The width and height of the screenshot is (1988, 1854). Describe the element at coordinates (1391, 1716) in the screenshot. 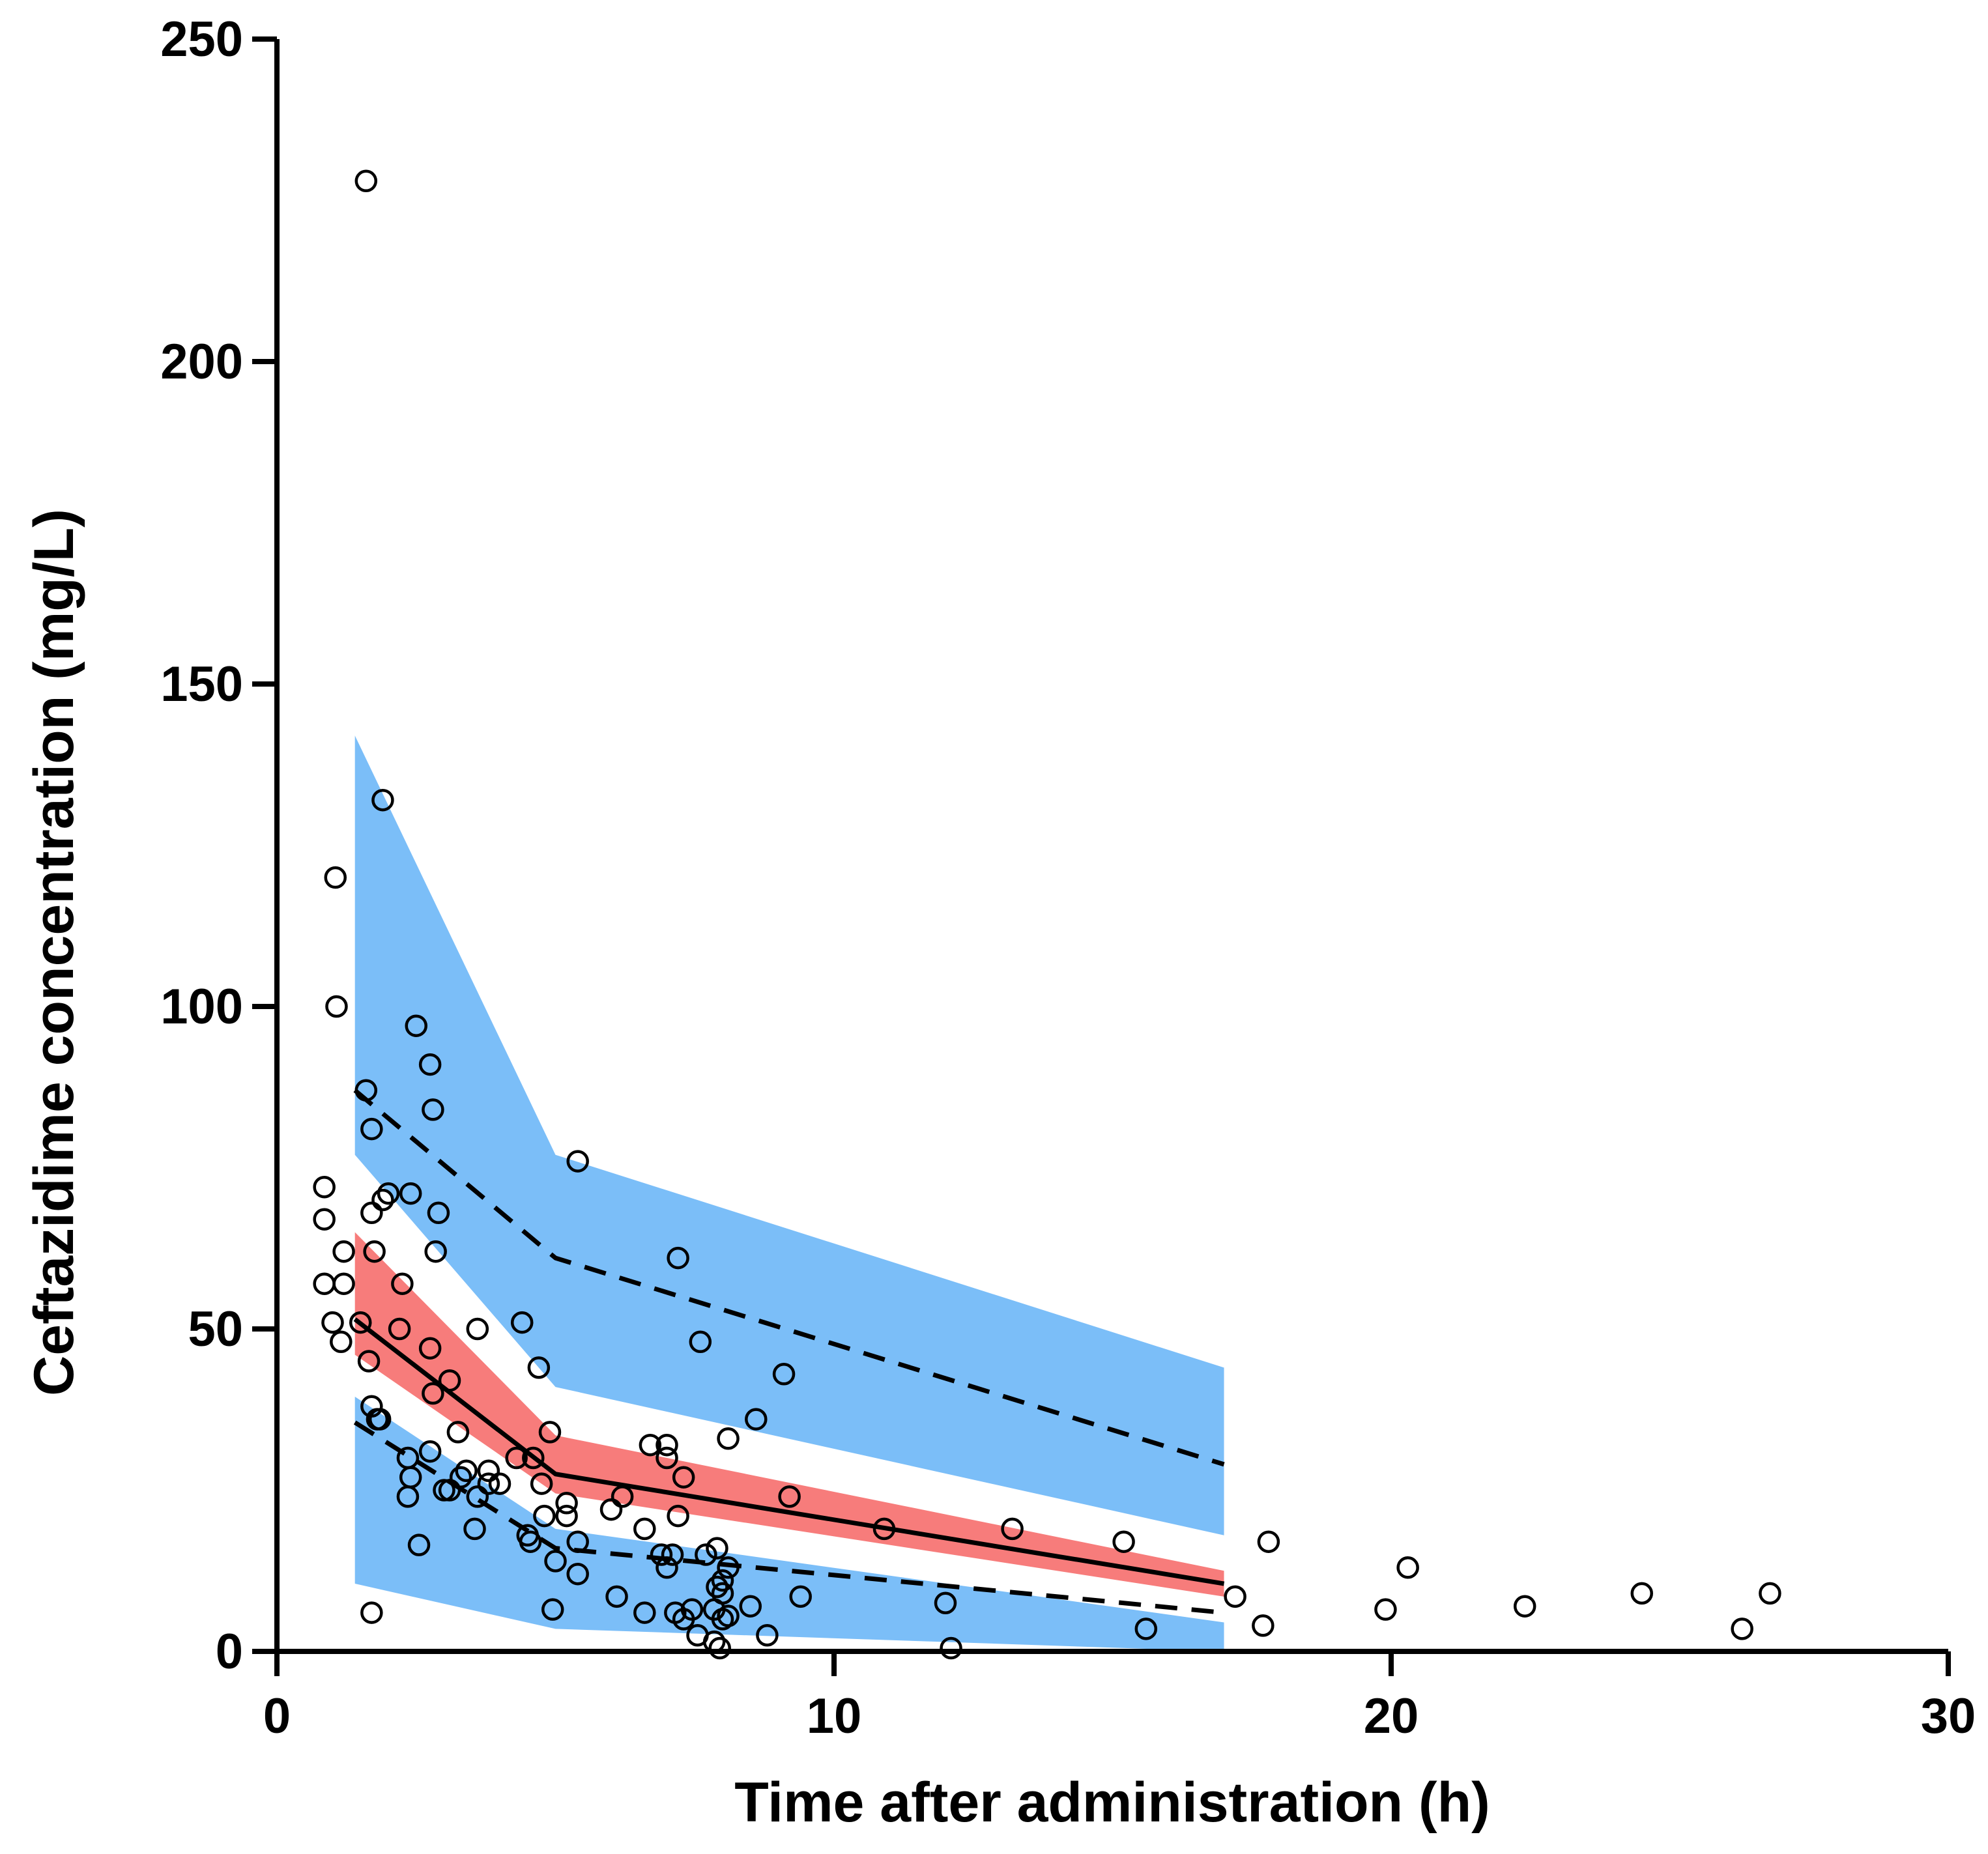

I see `x-tick-label: 20` at that location.